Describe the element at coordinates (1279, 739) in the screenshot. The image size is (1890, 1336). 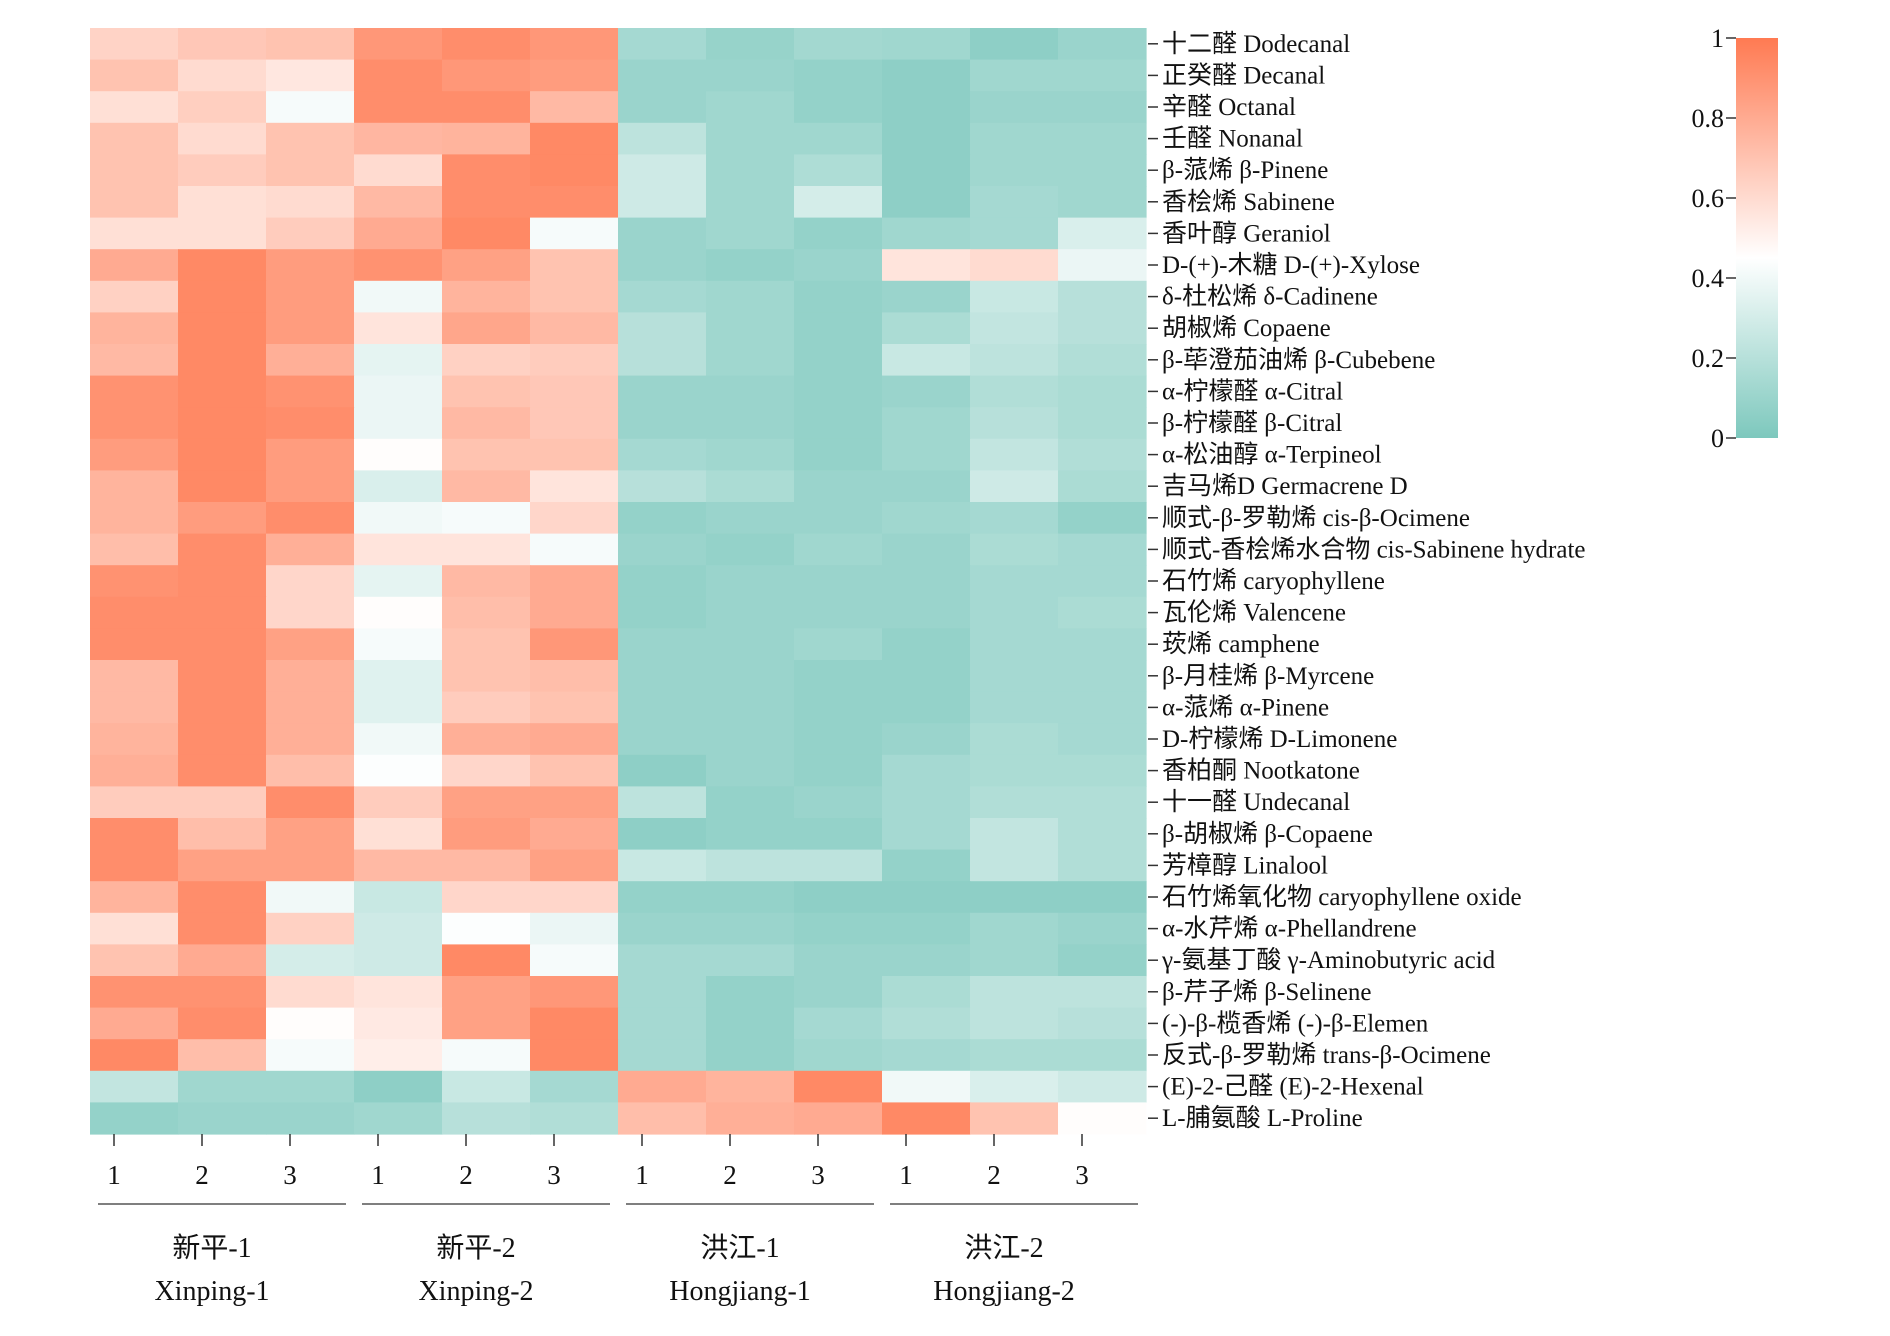
I see `row-label: D-柠檬烯 D-Limonene` at that location.